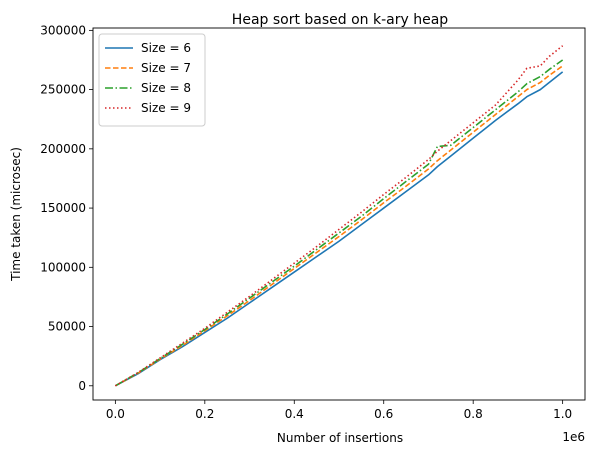 Image resolution: width=597 pixels, height=455 pixels. Describe the element at coordinates (166, 68) in the screenshot. I see `legend-label: Size = 7` at that location.